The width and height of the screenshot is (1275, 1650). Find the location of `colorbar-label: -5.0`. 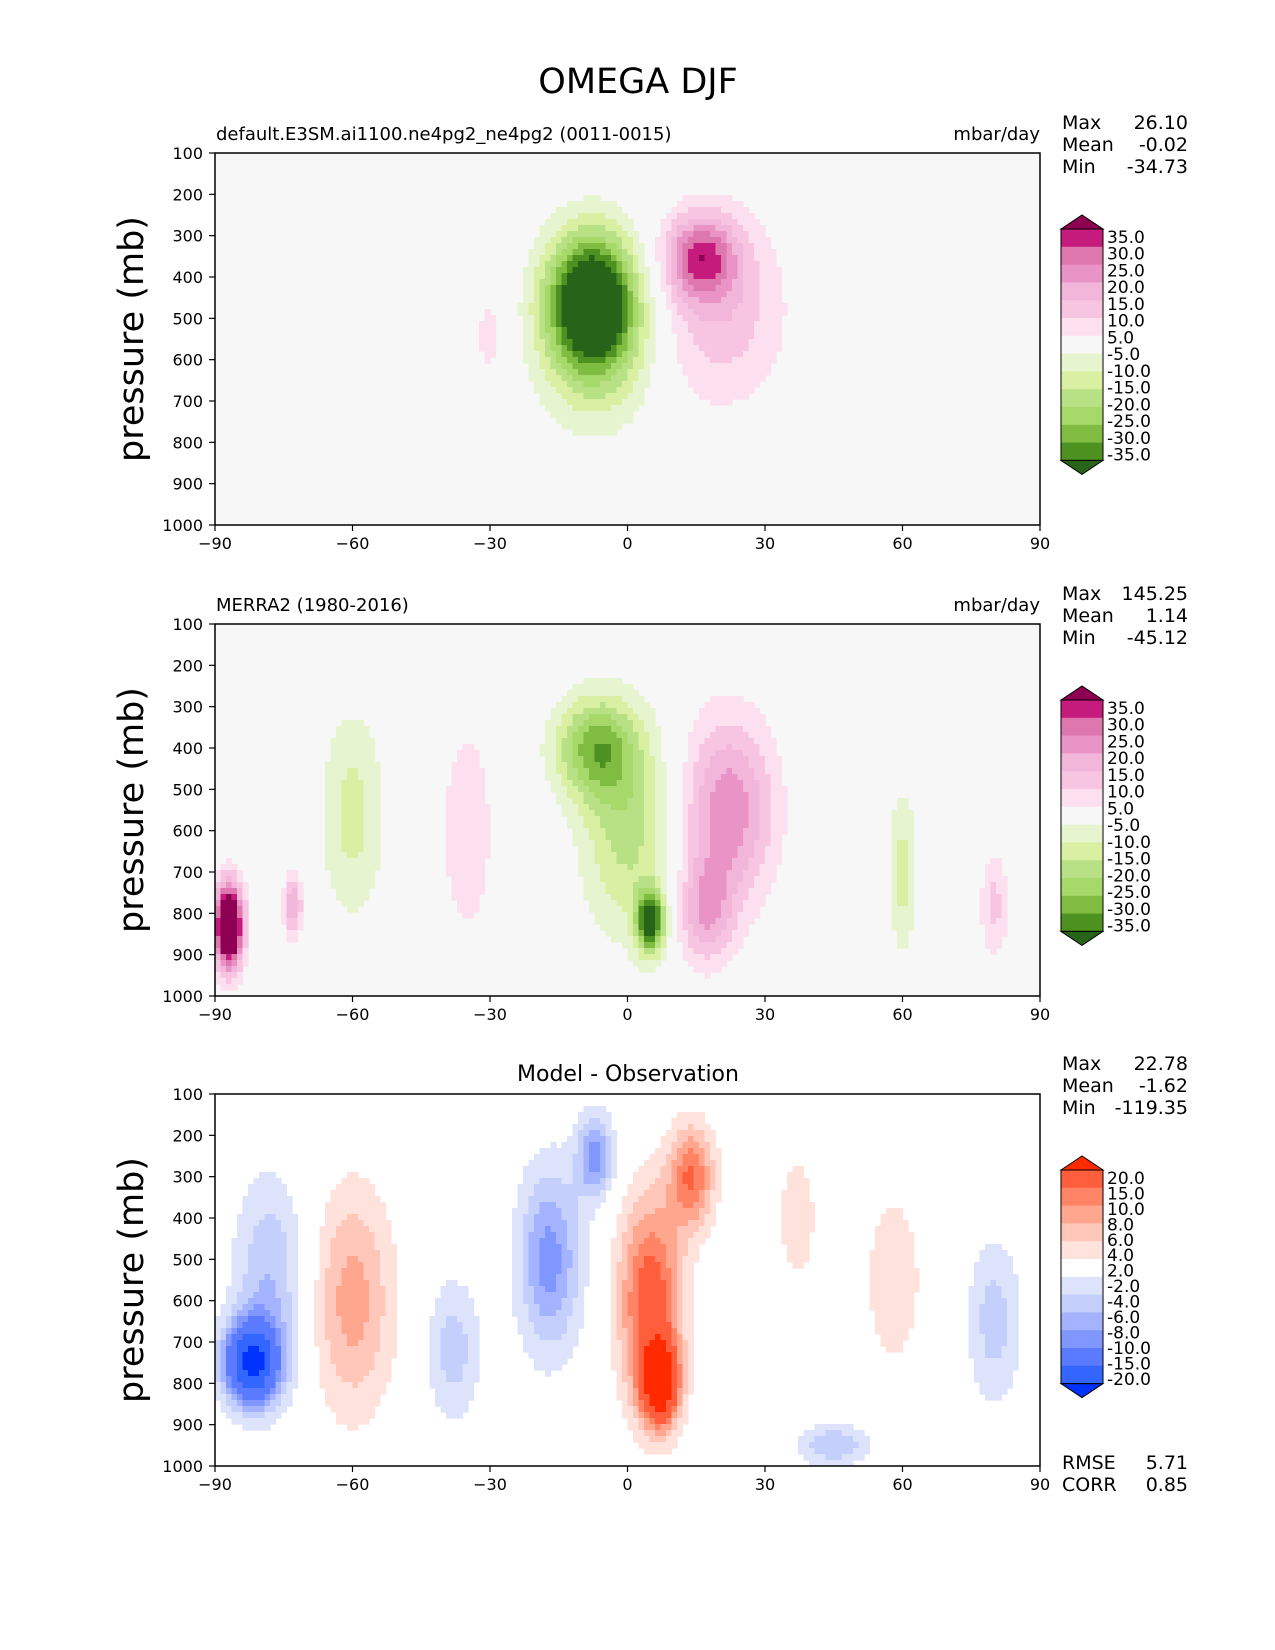

colorbar-label: -5.0 is located at coordinates (1123, 826).